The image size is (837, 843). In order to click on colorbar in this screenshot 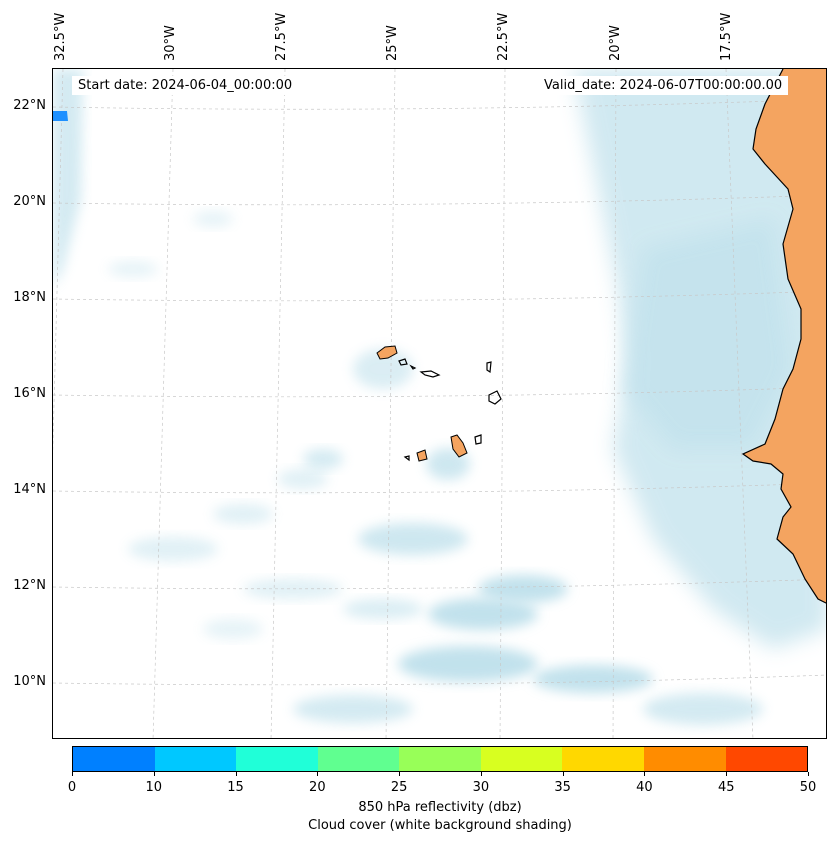, I will do `click(440, 759)`.